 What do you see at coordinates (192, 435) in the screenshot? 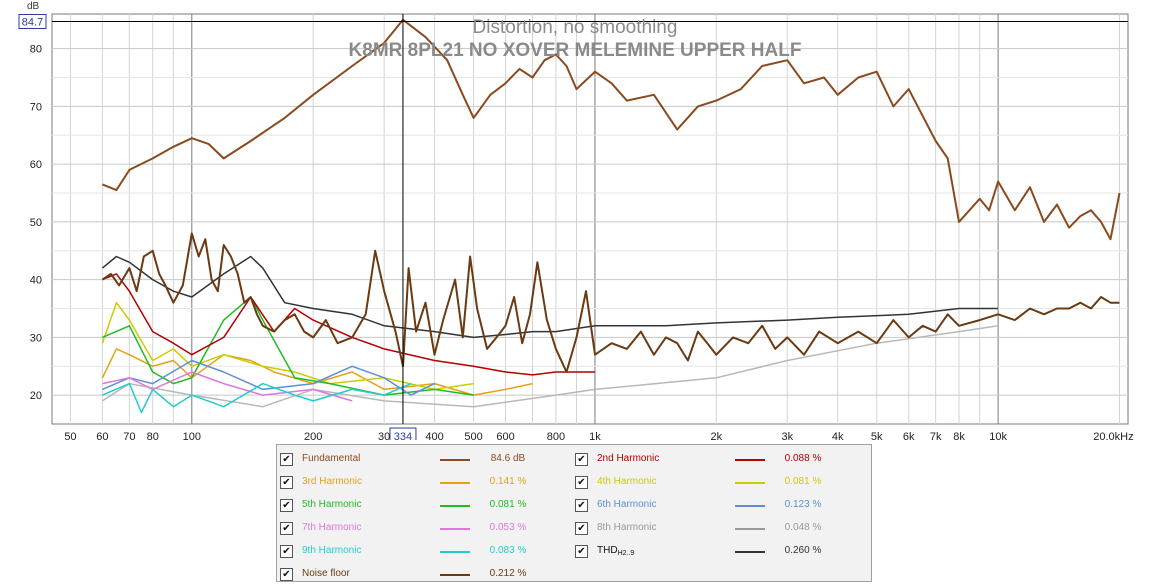
I see `x-tick-label: 100` at bounding box center [192, 435].